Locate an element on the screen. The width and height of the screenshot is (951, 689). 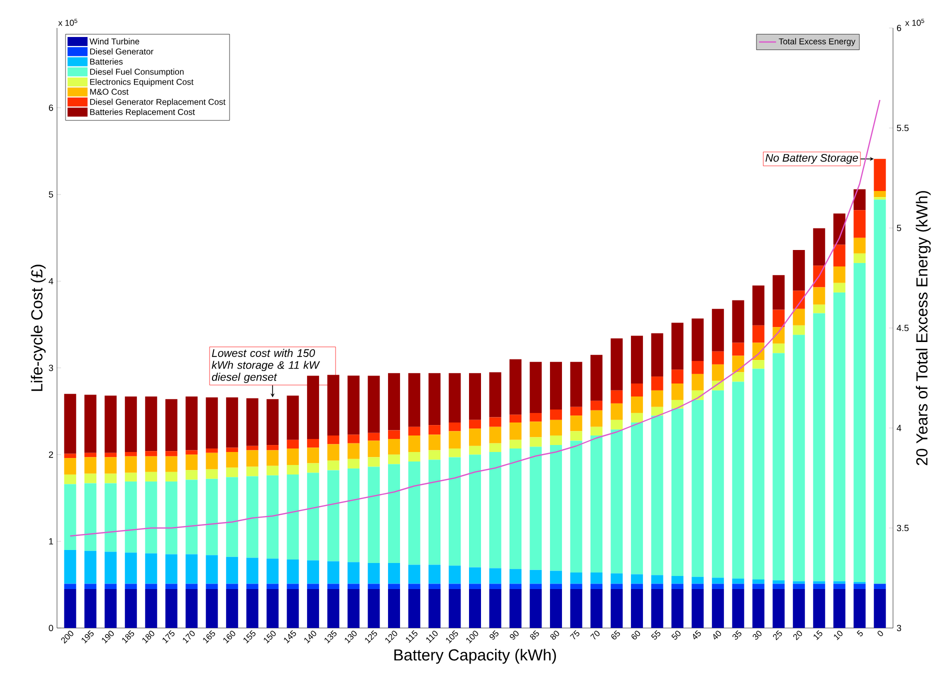
legend-label: Batteries Replacement Cost is located at coordinates (142, 112).